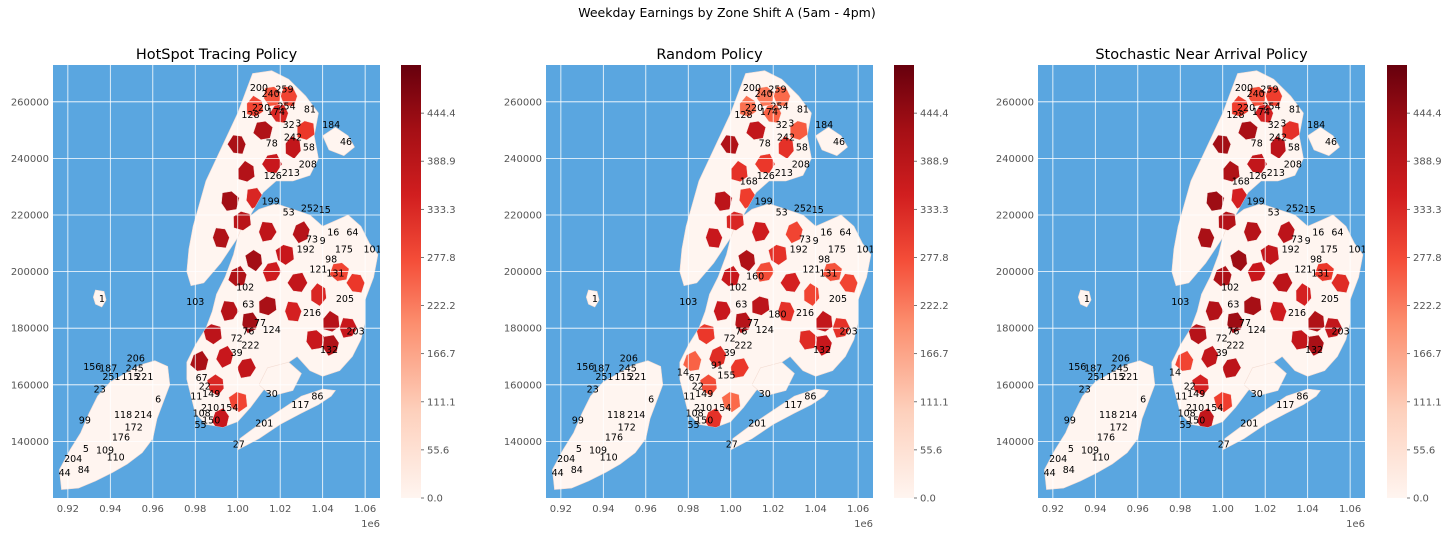  I want to click on colorbar-tick-label: 388.9, so click(1427, 162).